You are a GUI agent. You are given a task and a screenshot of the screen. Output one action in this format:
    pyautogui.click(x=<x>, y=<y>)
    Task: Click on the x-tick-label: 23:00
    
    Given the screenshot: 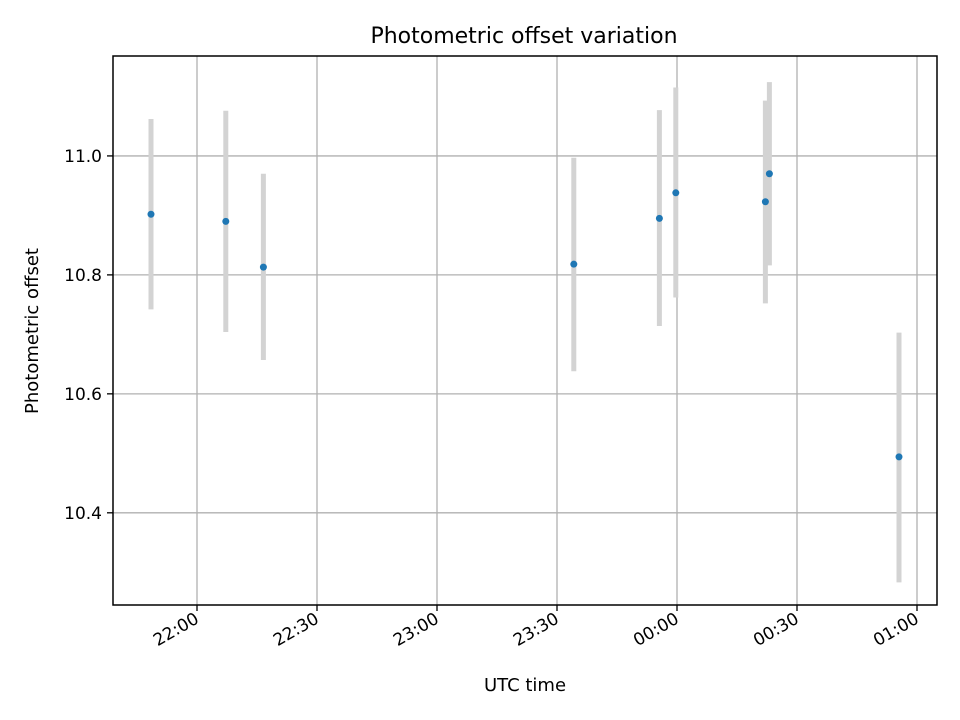 What is the action you would take?
    pyautogui.click(x=416, y=630)
    